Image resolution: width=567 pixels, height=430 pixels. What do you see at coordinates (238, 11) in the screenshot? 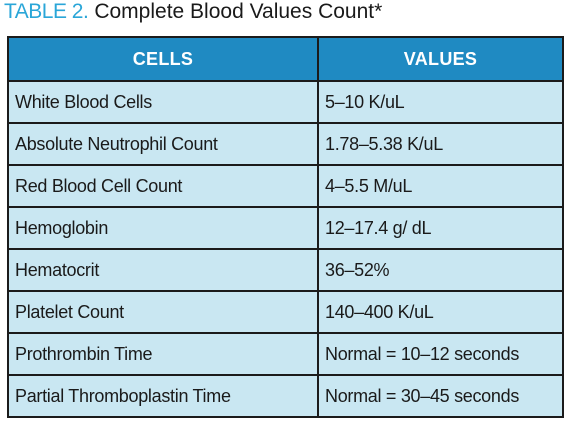
I see `table-title: Complete Blood Values Count*` at bounding box center [238, 11].